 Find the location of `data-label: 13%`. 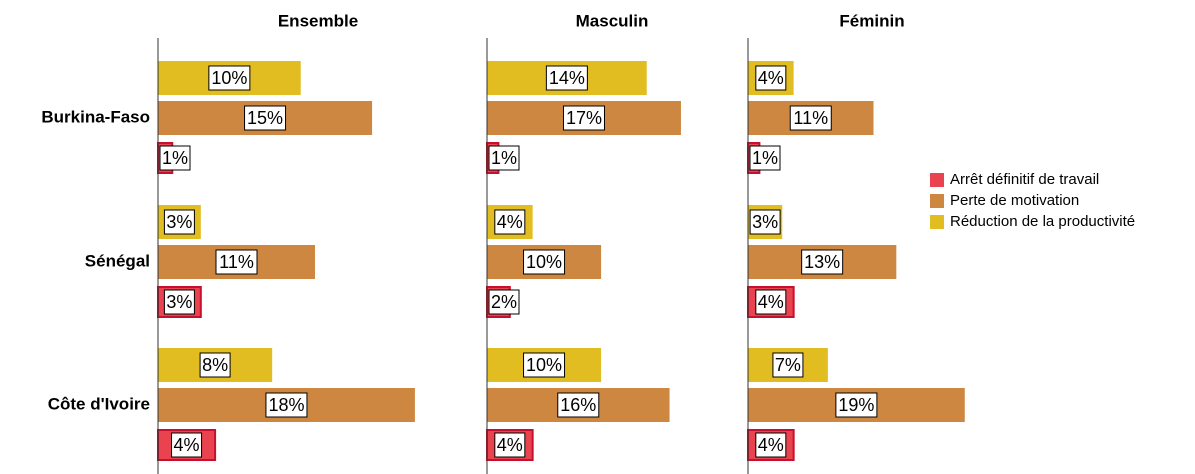

data-label: 13% is located at coordinates (822, 262).